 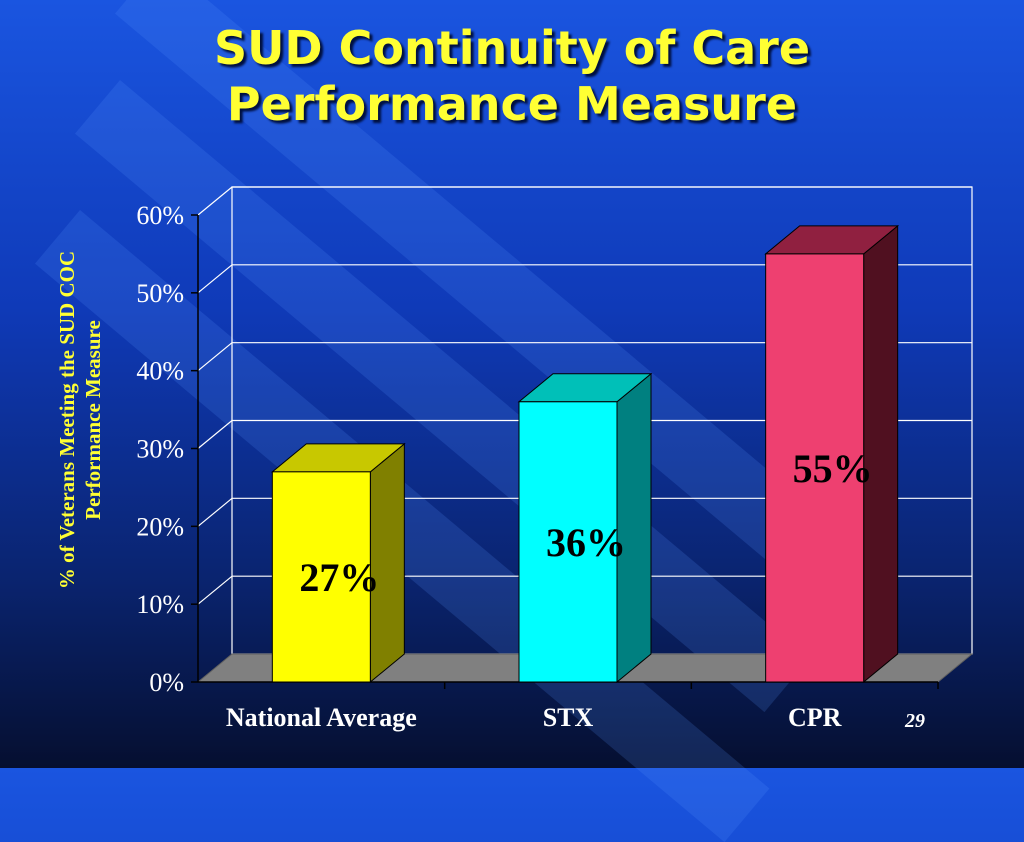 I want to click on y-tick-label: 50%, so click(x=160, y=293).